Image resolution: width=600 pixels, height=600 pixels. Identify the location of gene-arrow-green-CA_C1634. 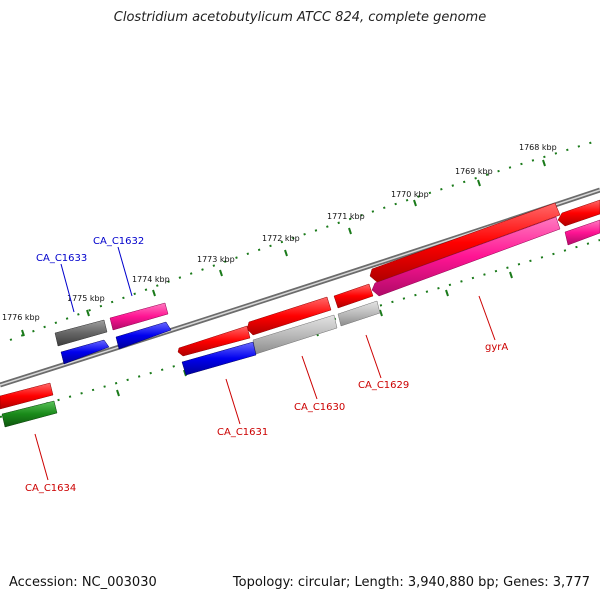
(29, 414).